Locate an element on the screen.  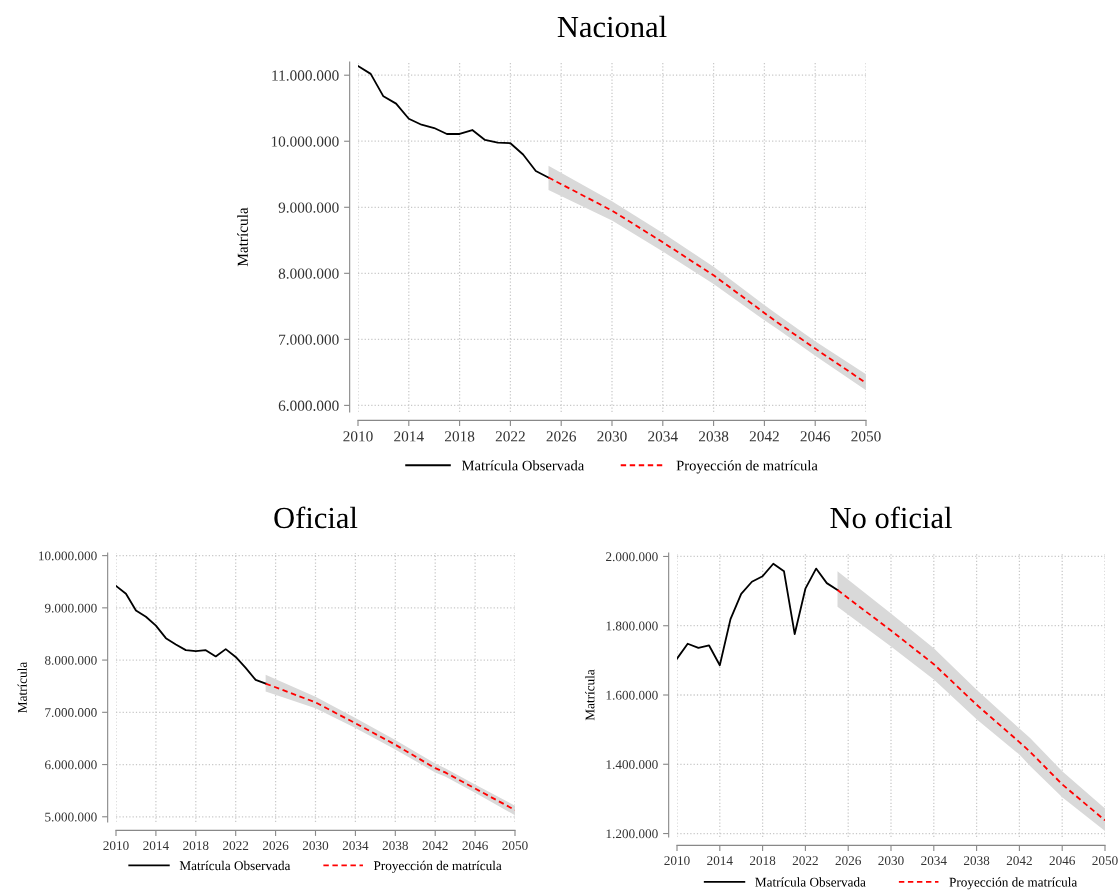
y-tick-label: 11.000.000 is located at coordinates (305, 75).